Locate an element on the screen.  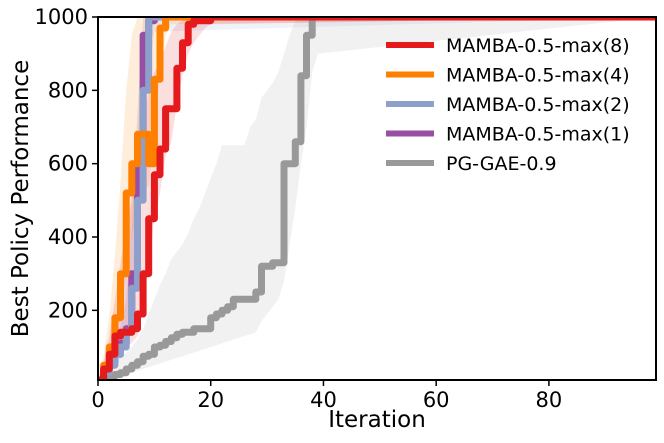
x-tick-label: 20 is located at coordinates (210, 400).